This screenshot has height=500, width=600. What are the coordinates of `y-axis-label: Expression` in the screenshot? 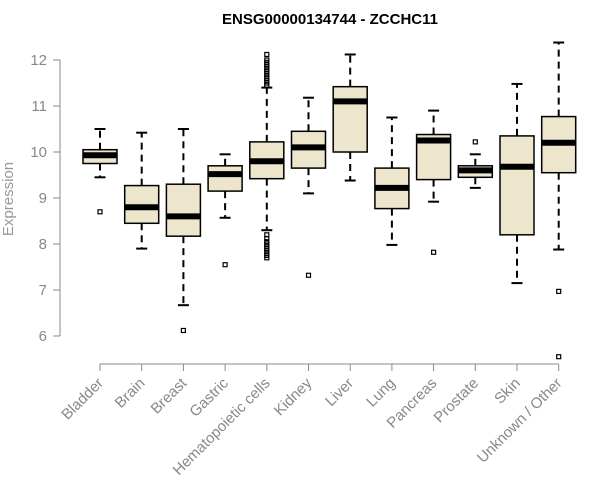 It's located at (8, 199).